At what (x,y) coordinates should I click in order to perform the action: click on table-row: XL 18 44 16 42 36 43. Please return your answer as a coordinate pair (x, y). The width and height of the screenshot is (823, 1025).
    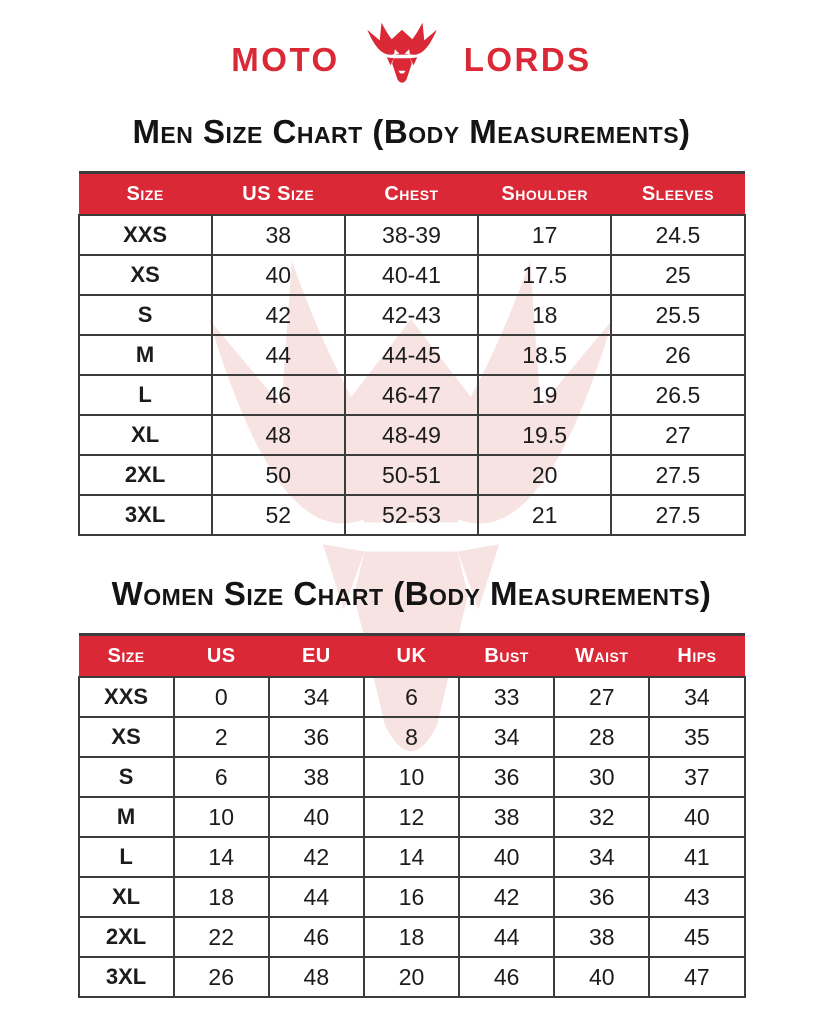
    Looking at the image, I should click on (411, 897).